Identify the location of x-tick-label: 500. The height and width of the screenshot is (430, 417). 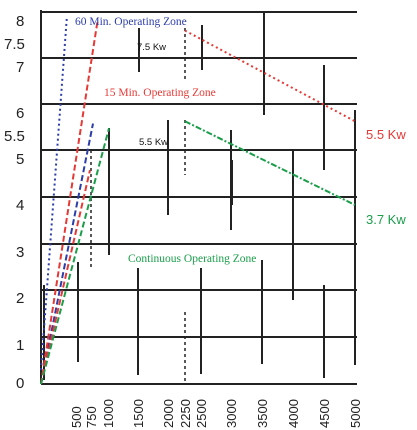
(76, 417).